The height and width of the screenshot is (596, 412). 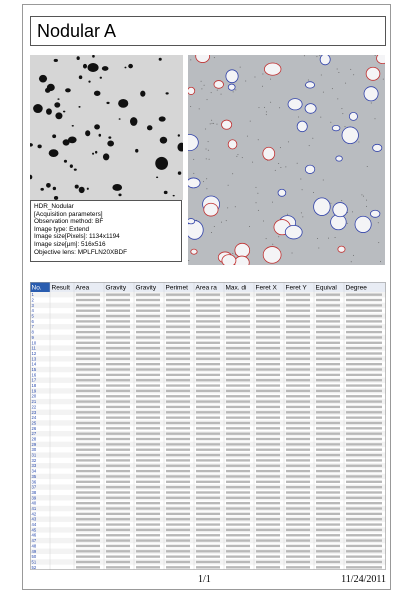 I want to click on header-label: No., so click(x=37, y=288).